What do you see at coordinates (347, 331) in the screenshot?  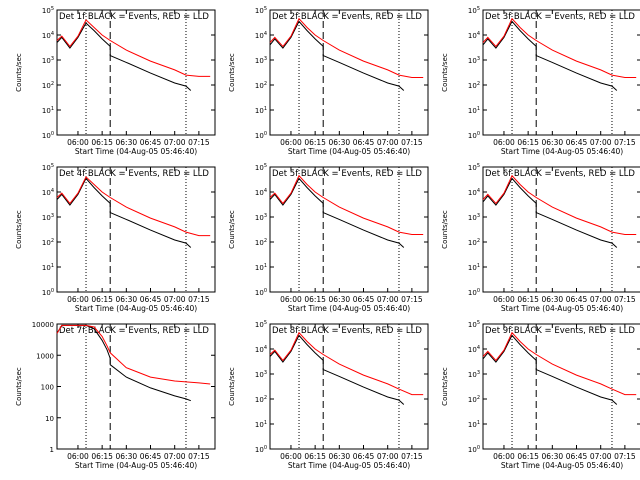 I see `chart-title: Det 8f BLACK = Events, RED = LLD` at bounding box center [347, 331].